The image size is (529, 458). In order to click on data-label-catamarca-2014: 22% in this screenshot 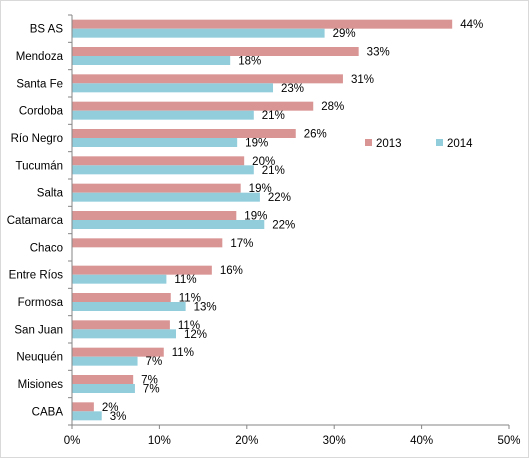, I will do `click(283, 226)`.